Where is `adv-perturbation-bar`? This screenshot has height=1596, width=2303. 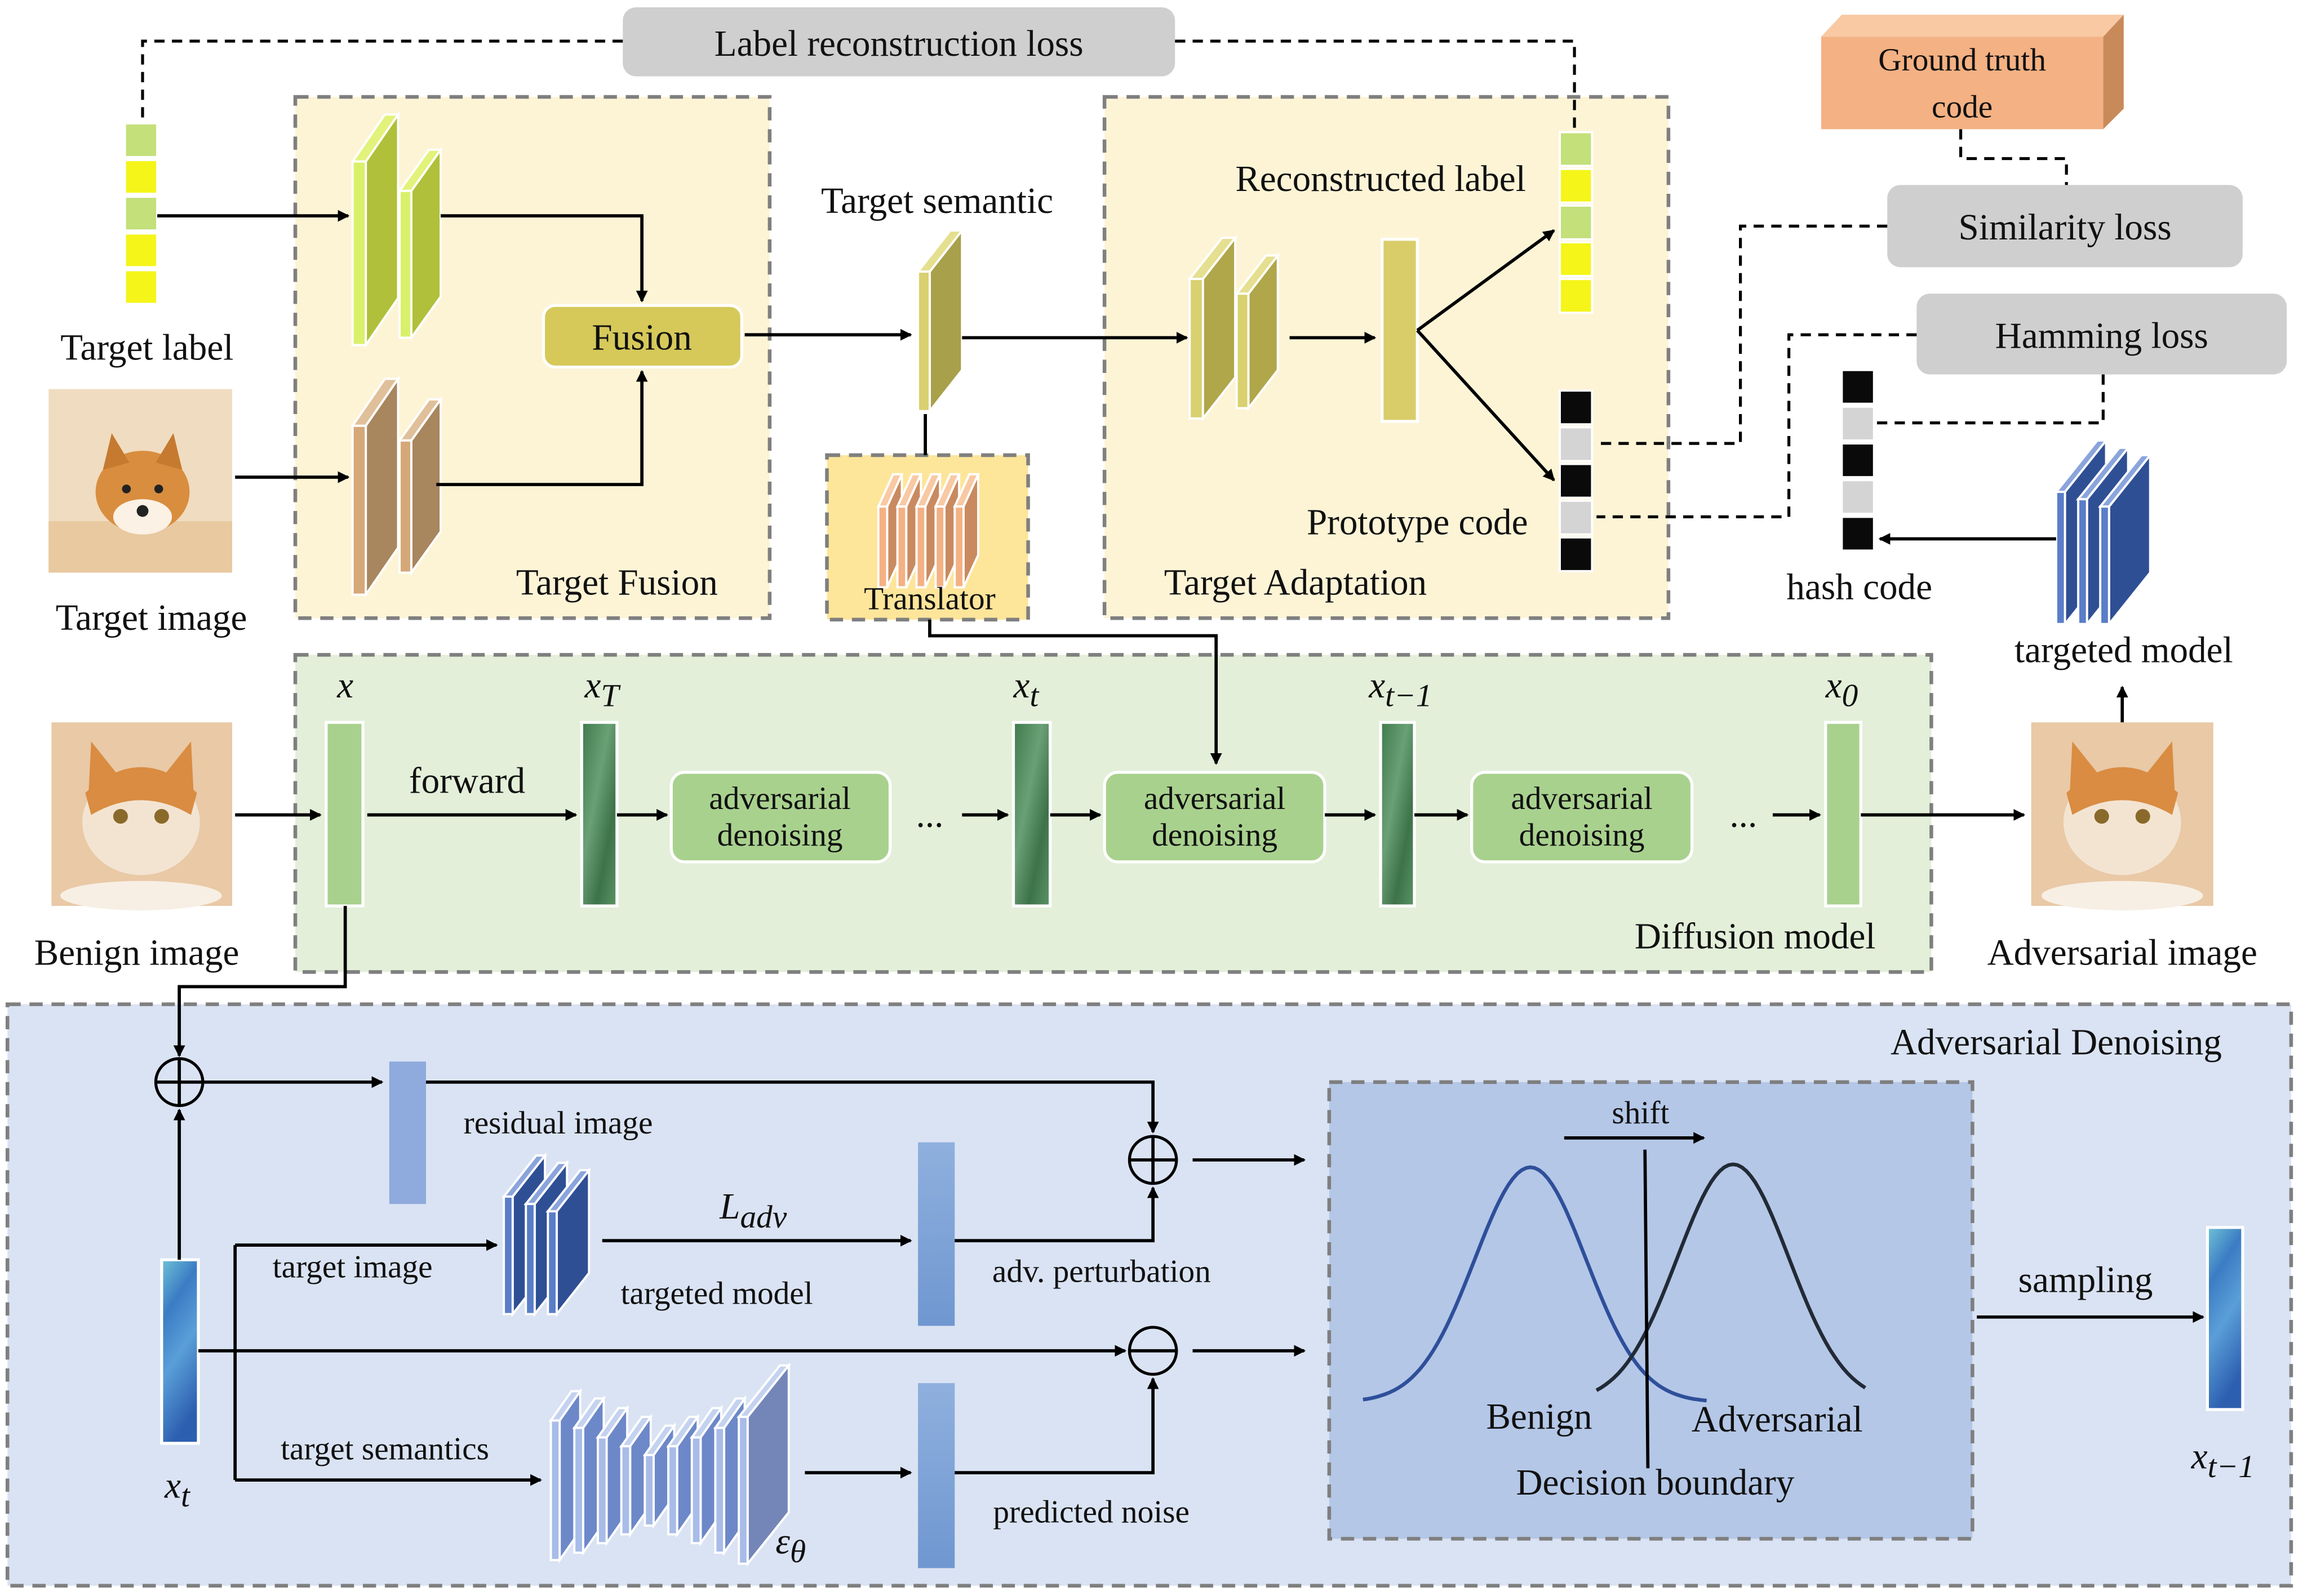 adv-perturbation-bar is located at coordinates (937, 1234).